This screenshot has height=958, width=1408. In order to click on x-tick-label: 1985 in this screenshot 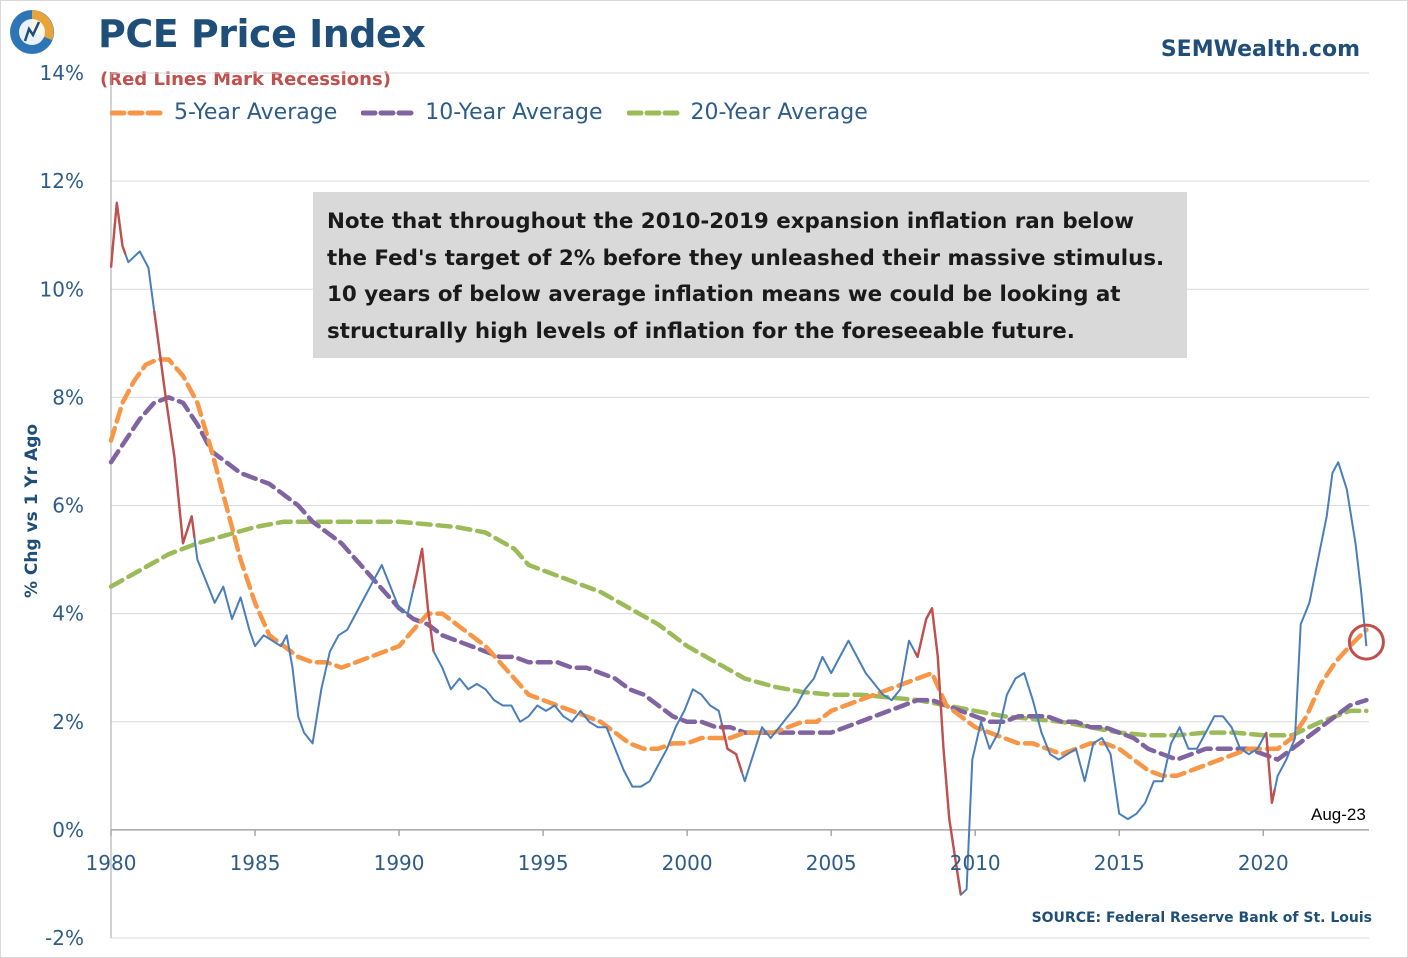, I will do `click(255, 863)`.